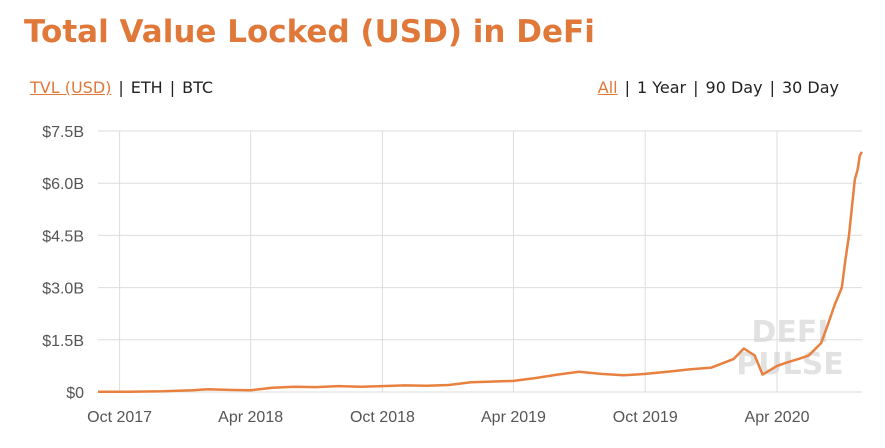  I want to click on x-tick-label: Apr 2019, so click(513, 417).